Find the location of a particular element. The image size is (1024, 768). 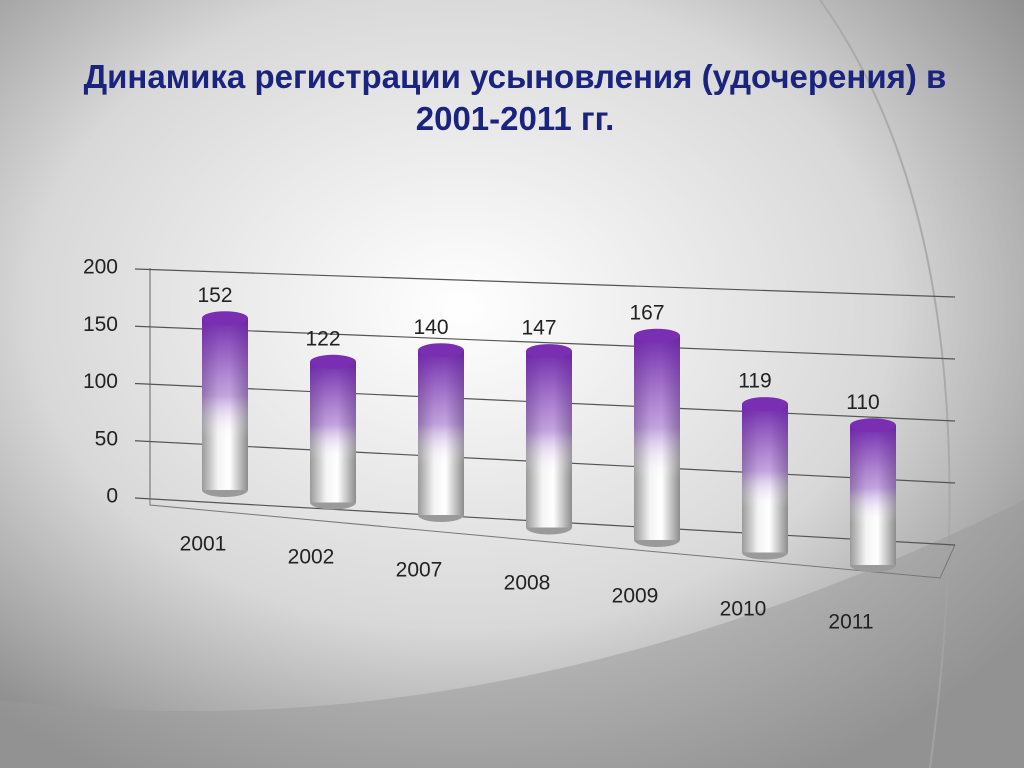

x-tick-label: 2010 is located at coordinates (743, 609).